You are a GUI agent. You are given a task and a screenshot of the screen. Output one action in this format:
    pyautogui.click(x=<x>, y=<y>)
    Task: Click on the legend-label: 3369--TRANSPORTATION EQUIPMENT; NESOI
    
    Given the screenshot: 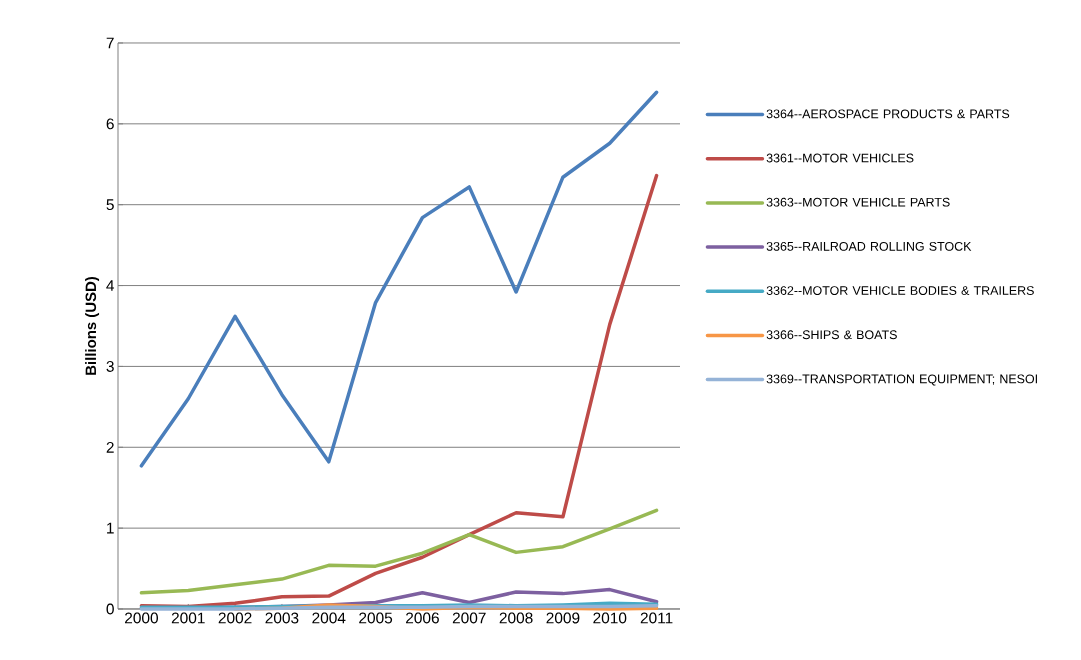 What is the action you would take?
    pyautogui.click(x=901, y=380)
    